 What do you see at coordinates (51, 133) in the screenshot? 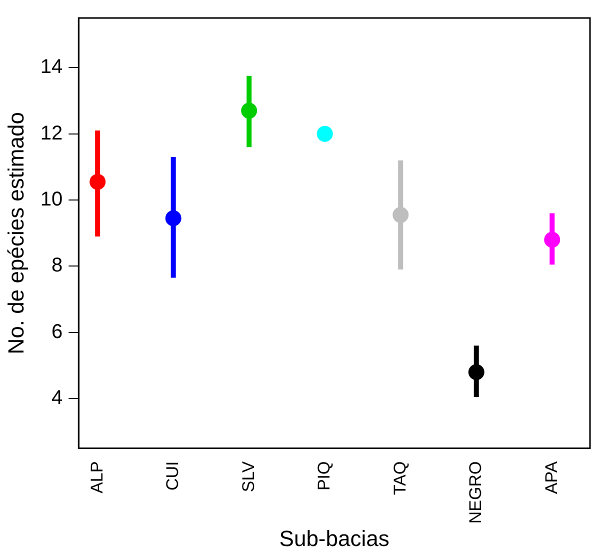
I see `y-tick-label: 12` at bounding box center [51, 133].